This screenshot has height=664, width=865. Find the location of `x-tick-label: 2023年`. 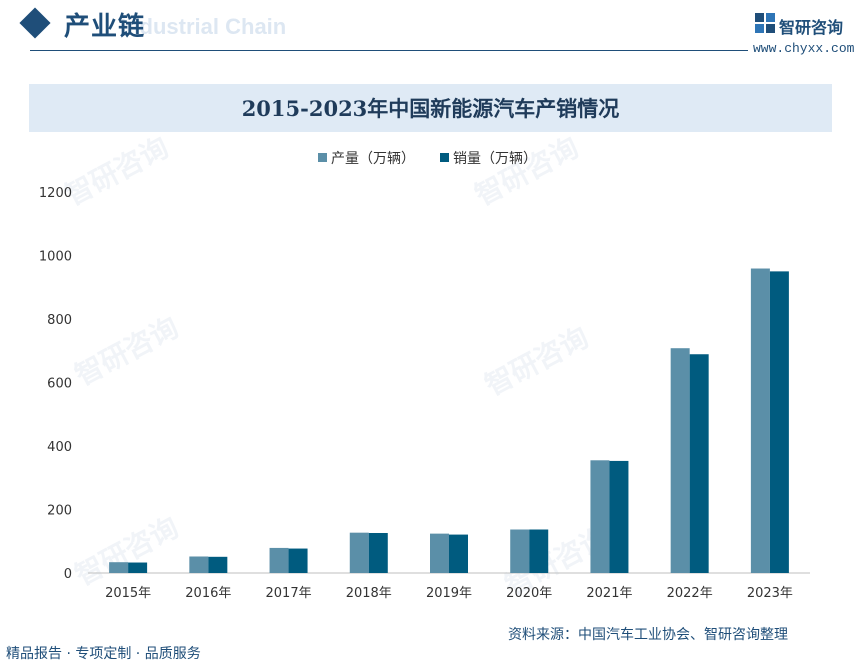

x-tick-label: 2023年 is located at coordinates (770, 593).